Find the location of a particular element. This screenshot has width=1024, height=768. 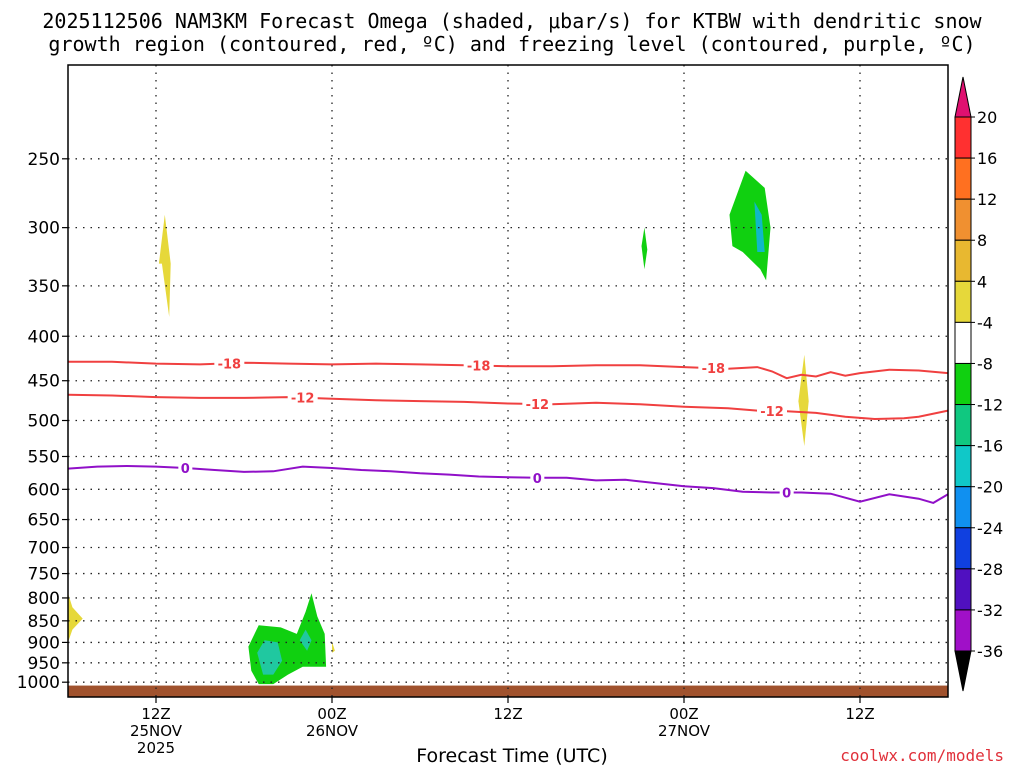

colorbar-top-arrow is located at coordinates (963, 97).